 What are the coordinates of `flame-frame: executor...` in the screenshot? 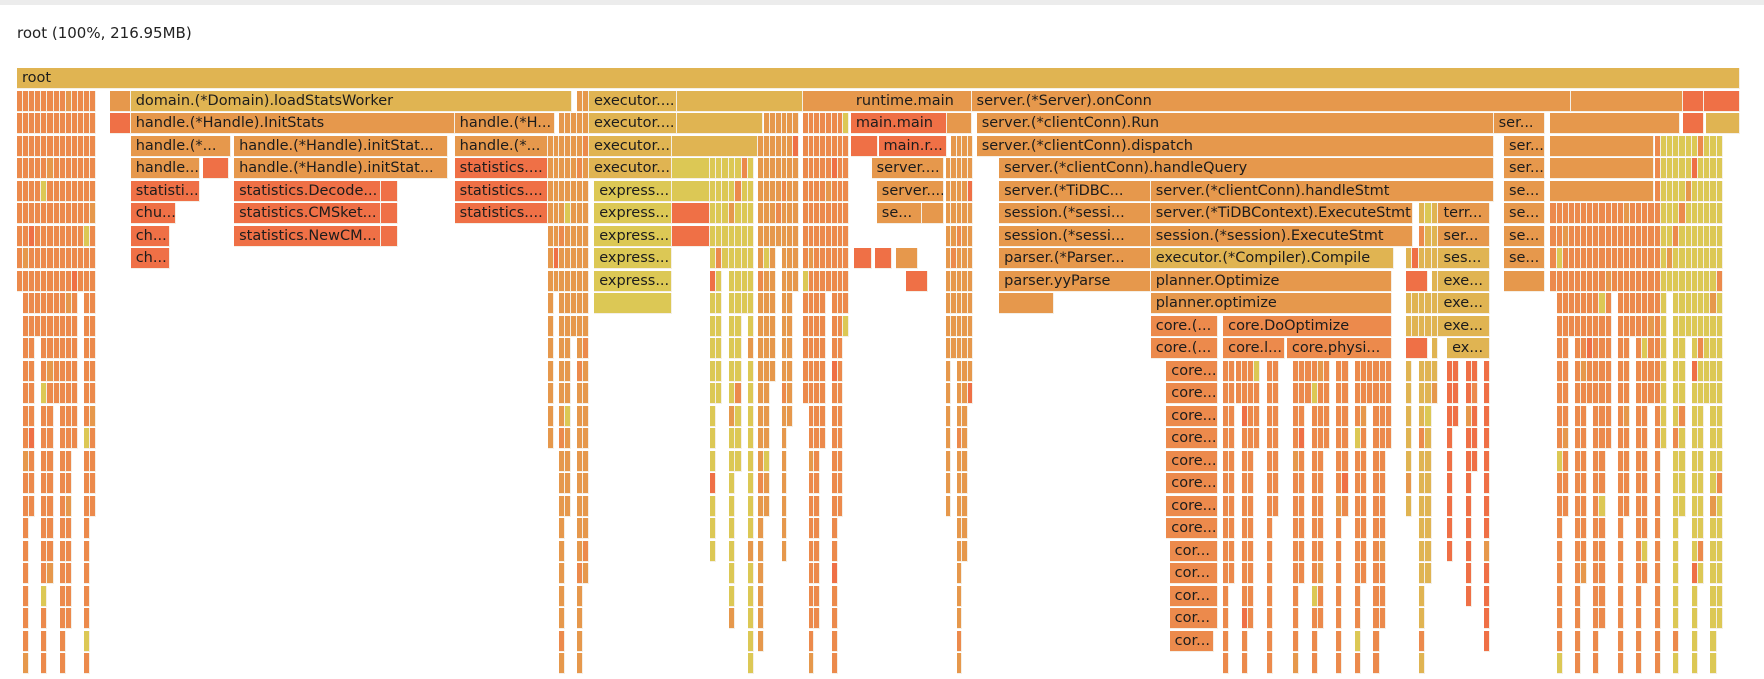 It's located at (630, 146).